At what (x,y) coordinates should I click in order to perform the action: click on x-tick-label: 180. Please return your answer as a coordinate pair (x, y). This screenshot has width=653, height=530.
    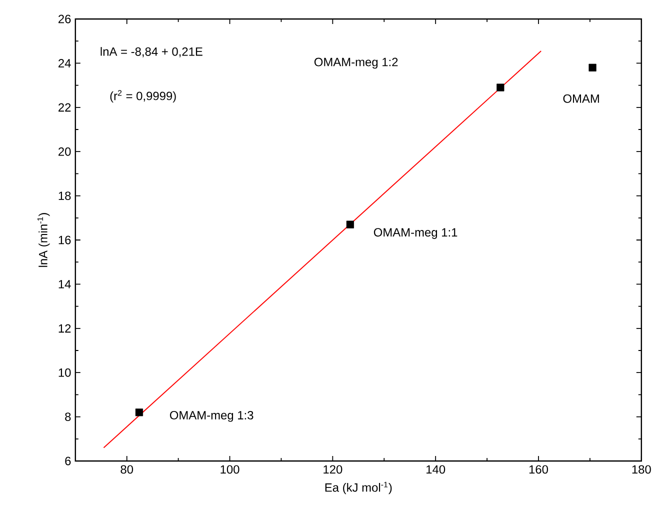
    Looking at the image, I should click on (641, 469).